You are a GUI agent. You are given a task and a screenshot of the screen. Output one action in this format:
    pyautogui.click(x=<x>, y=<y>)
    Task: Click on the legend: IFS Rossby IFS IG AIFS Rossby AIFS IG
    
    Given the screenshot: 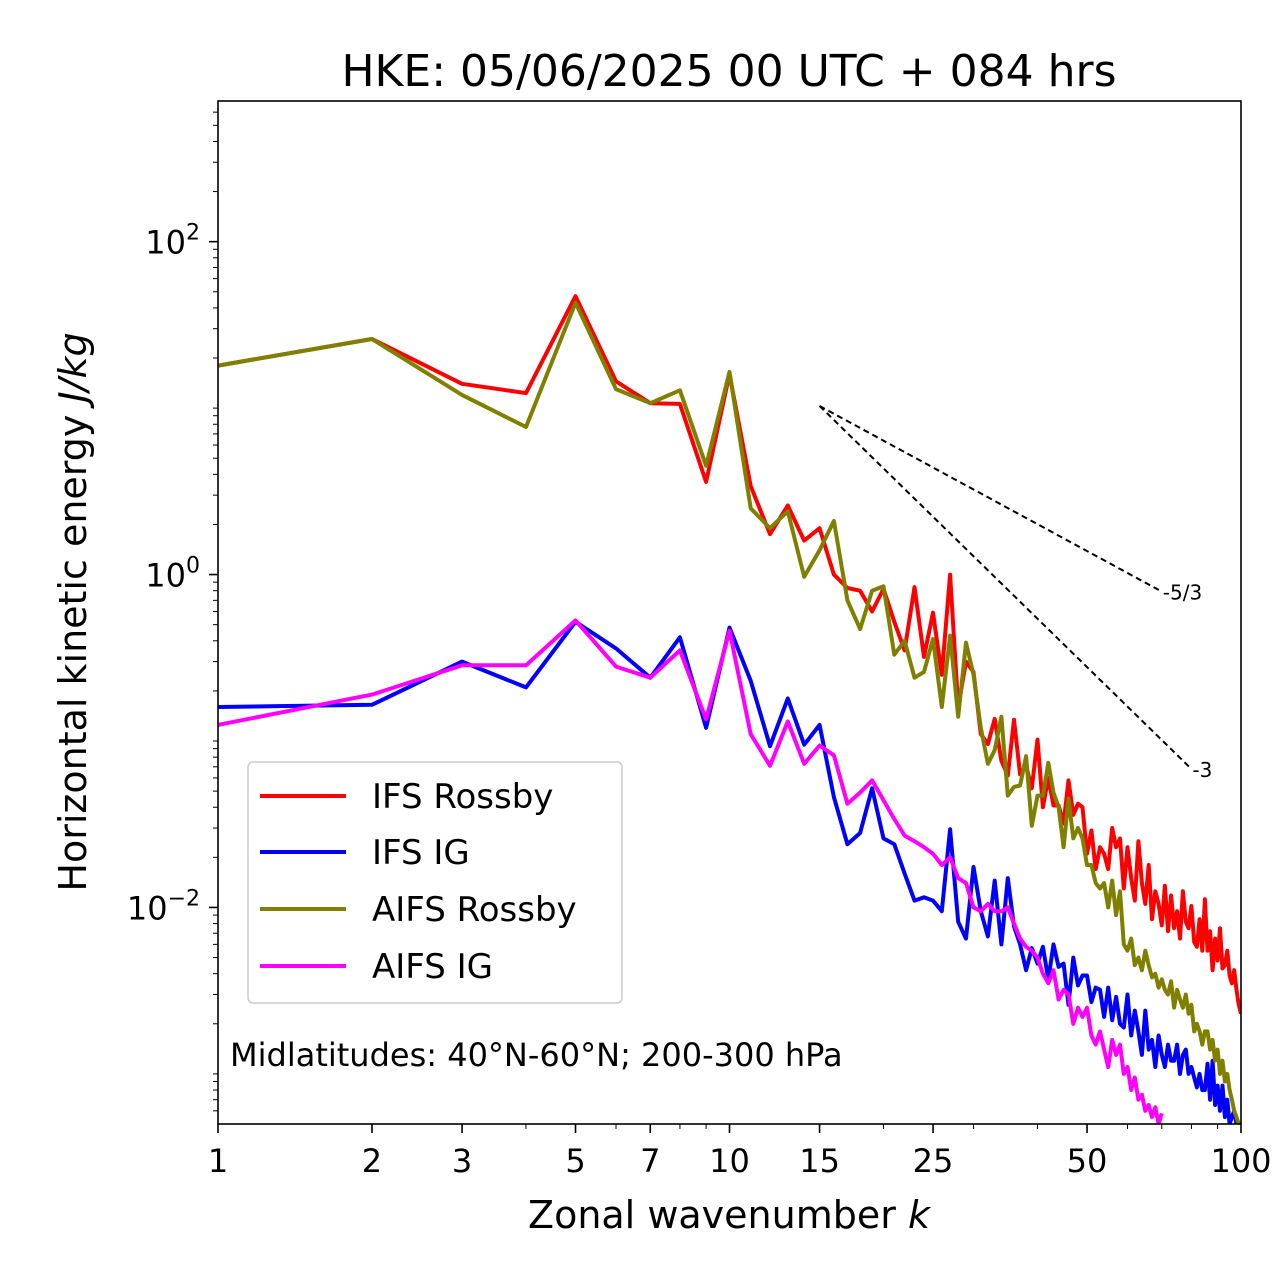 What is the action you would take?
    pyautogui.click(x=435, y=882)
    